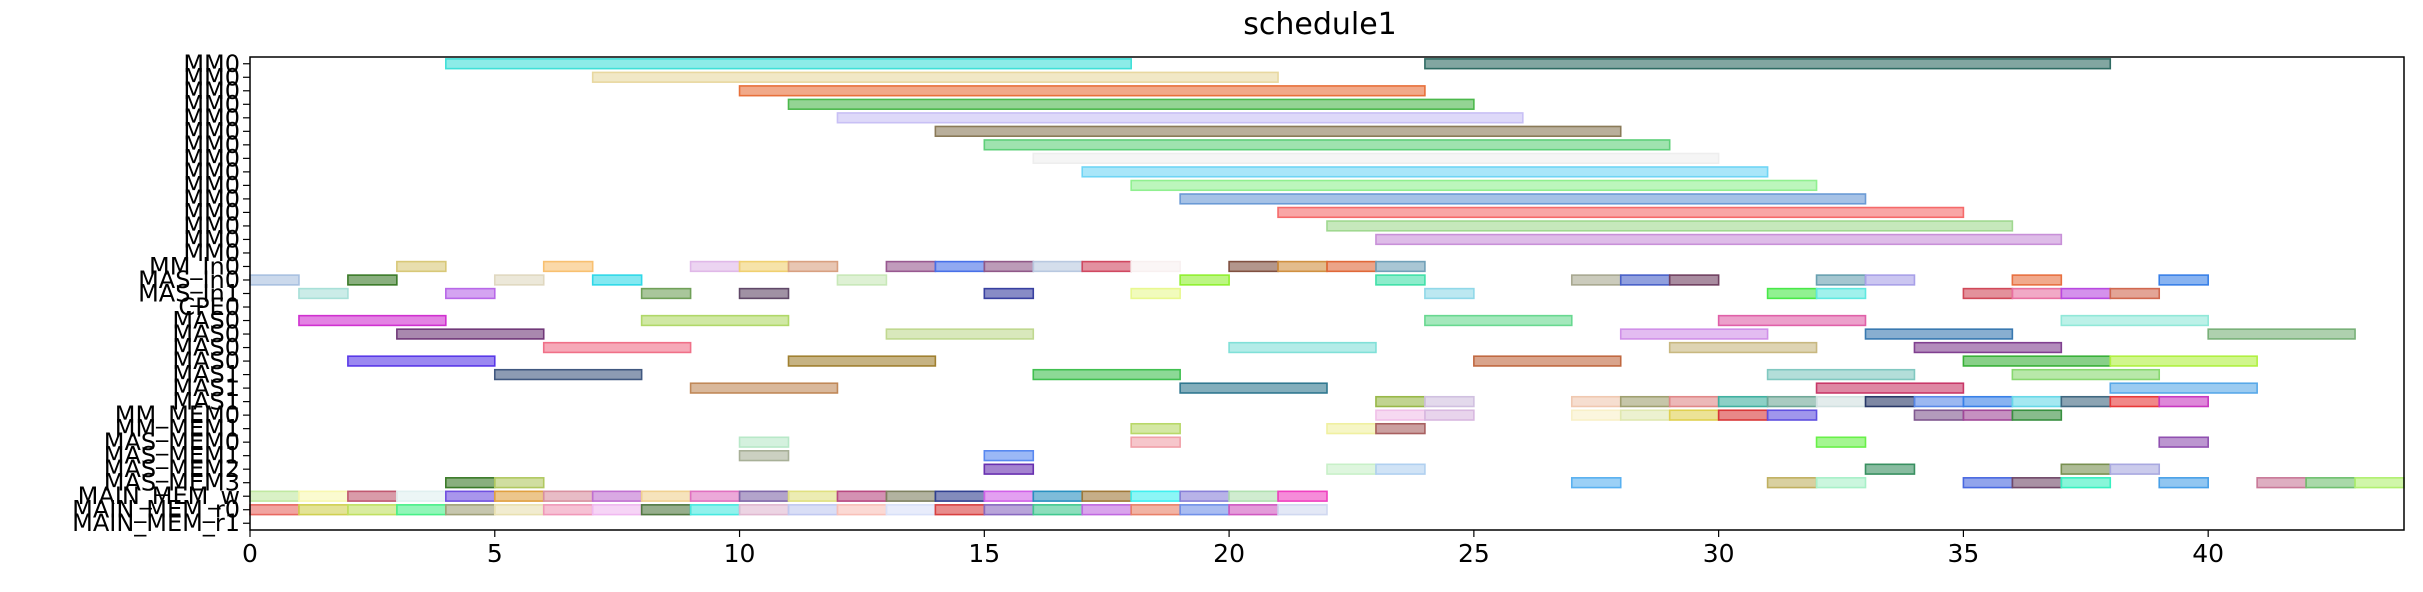  What do you see at coordinates (1320, 24) in the screenshot?
I see `chart-title: schedule1` at bounding box center [1320, 24].